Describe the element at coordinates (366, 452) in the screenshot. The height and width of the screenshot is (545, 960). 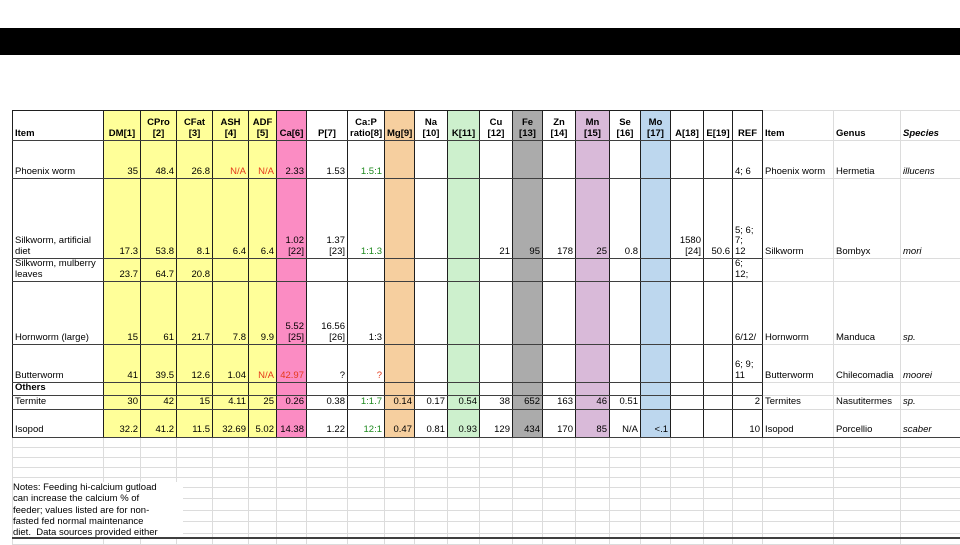
I see `cell-blank-2-ratio` at that location.